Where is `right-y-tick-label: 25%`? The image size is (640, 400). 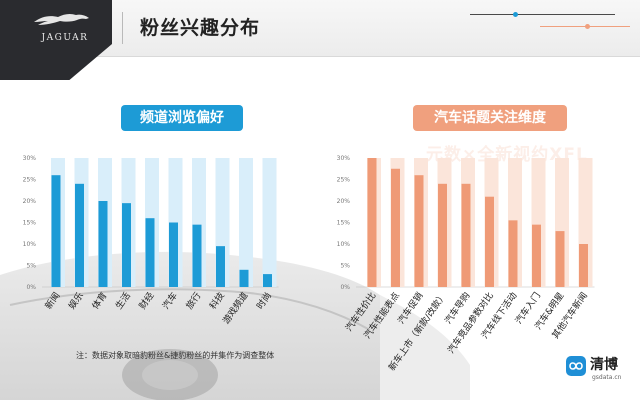
right-y-tick-label: 25% is located at coordinates (344, 180).